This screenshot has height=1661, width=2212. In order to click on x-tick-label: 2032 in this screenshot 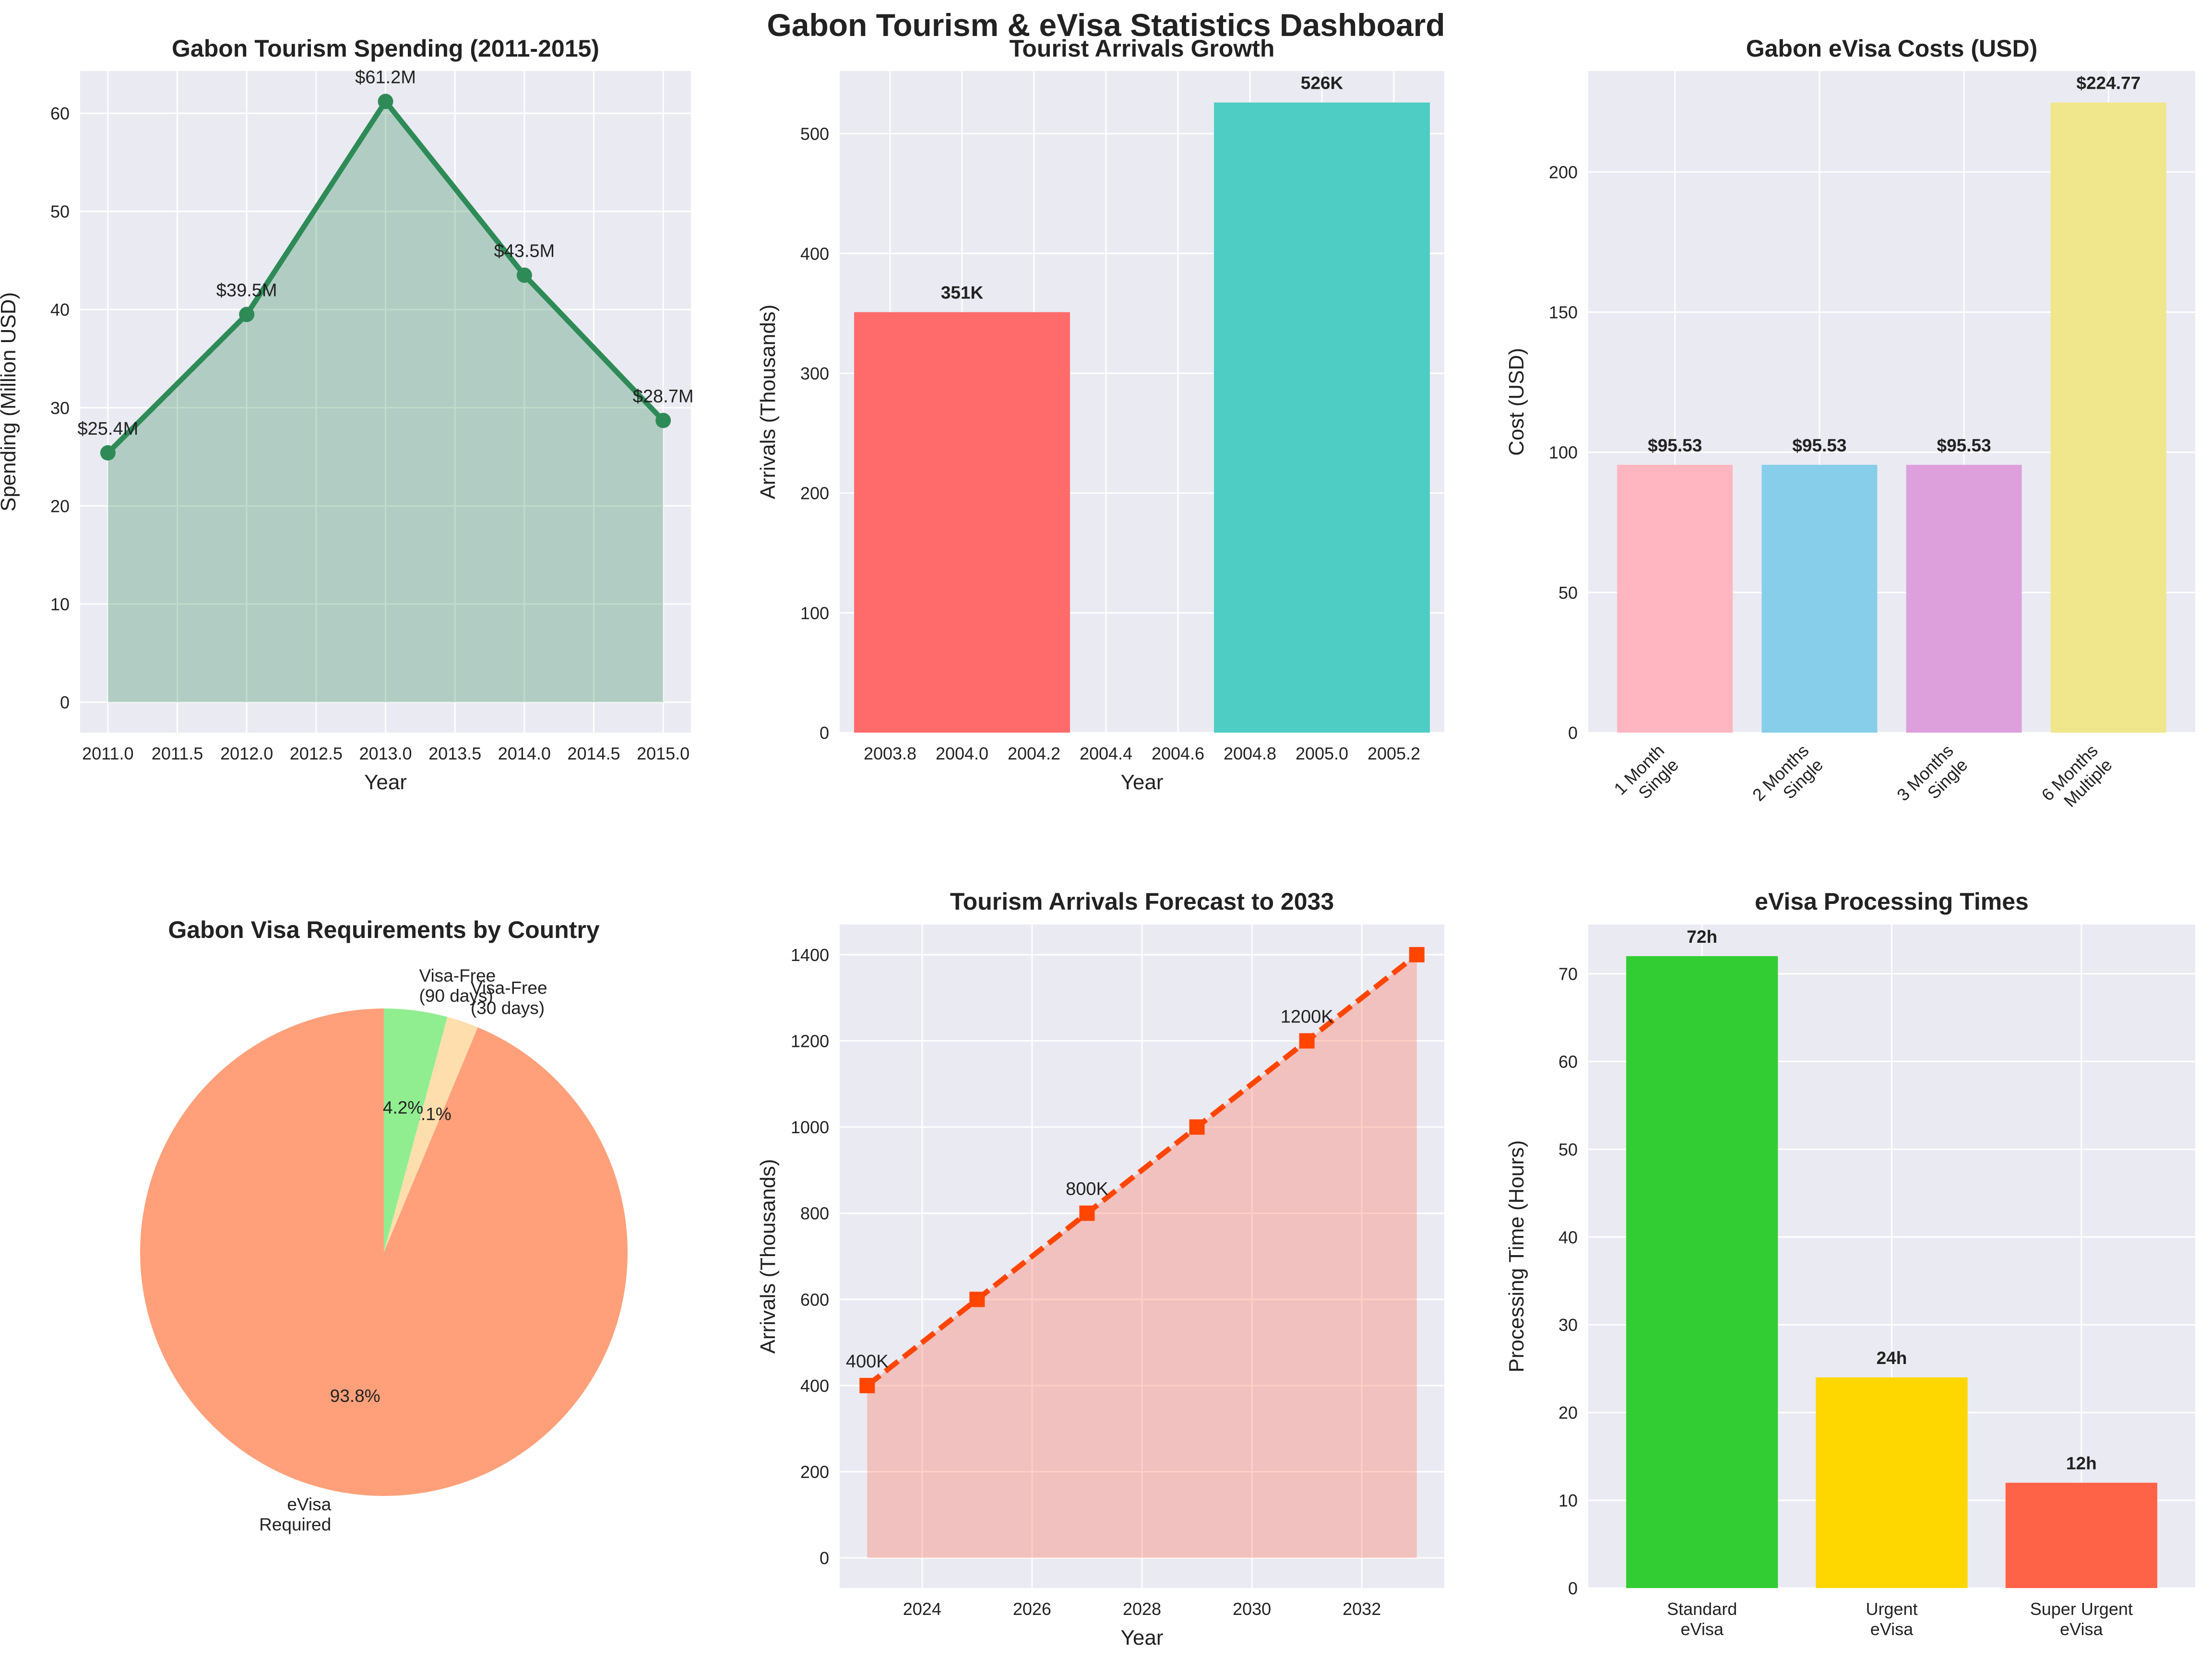, I will do `click(1362, 1609)`.